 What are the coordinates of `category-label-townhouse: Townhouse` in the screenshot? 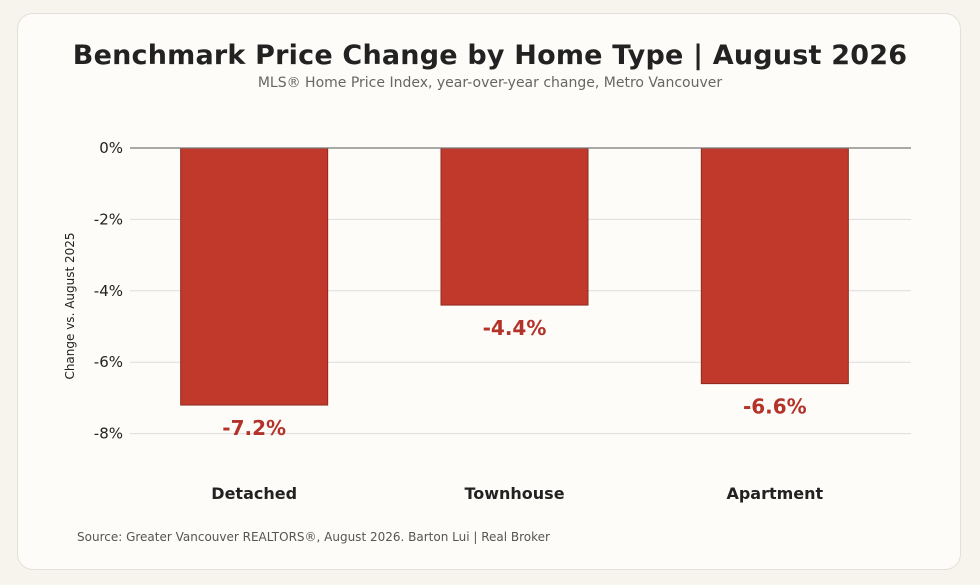 It's located at (514, 493).